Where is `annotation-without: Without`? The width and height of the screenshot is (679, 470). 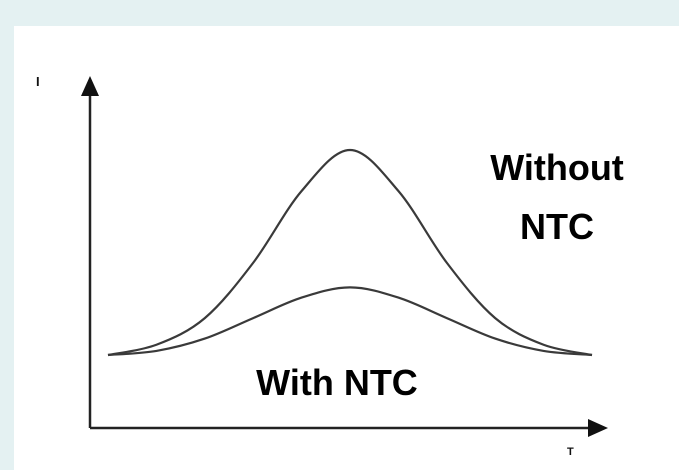
annotation-without: Without is located at coordinates (557, 167).